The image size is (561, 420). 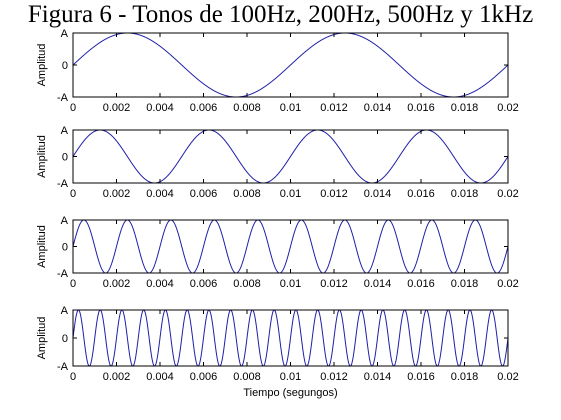 What do you see at coordinates (290, 393) in the screenshot?
I see `x-axis-label: Tiempo (segungos)` at bounding box center [290, 393].